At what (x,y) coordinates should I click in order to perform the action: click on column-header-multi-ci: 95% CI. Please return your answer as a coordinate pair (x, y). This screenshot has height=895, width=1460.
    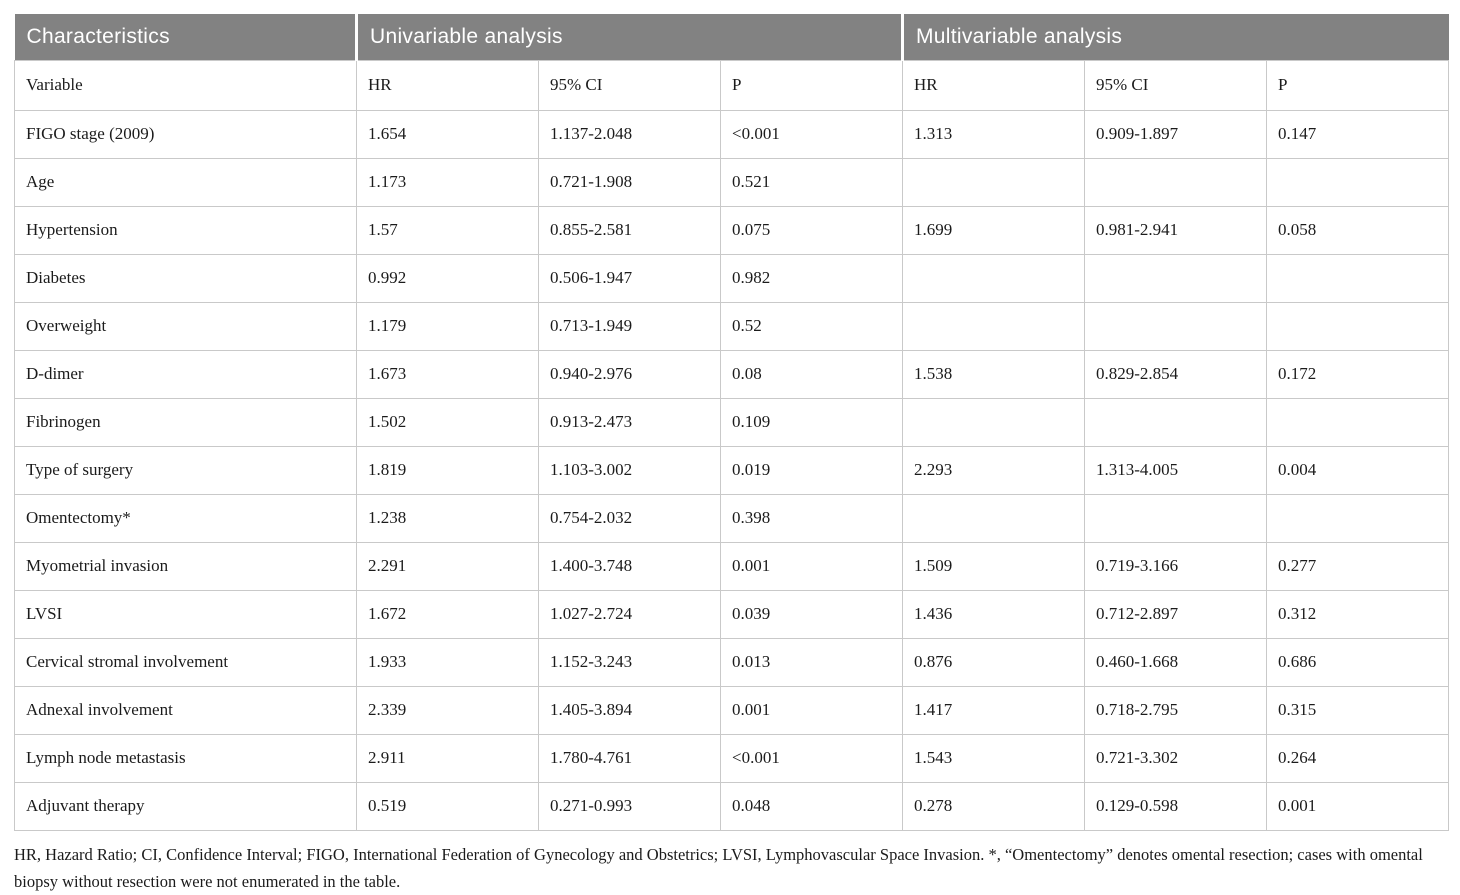
    Looking at the image, I should click on (1176, 85).